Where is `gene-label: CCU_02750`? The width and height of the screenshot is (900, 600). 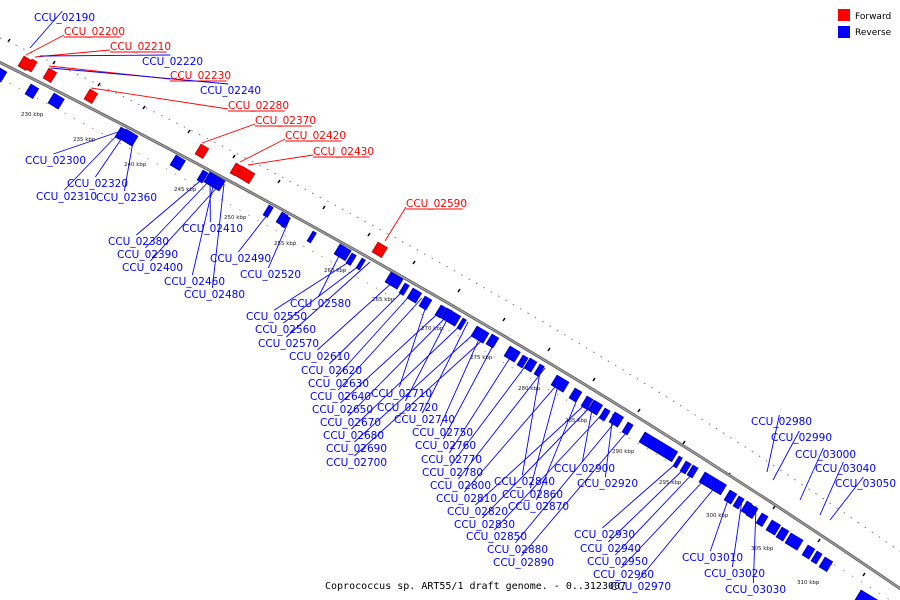 gene-label: CCU_02750 is located at coordinates (442, 433).